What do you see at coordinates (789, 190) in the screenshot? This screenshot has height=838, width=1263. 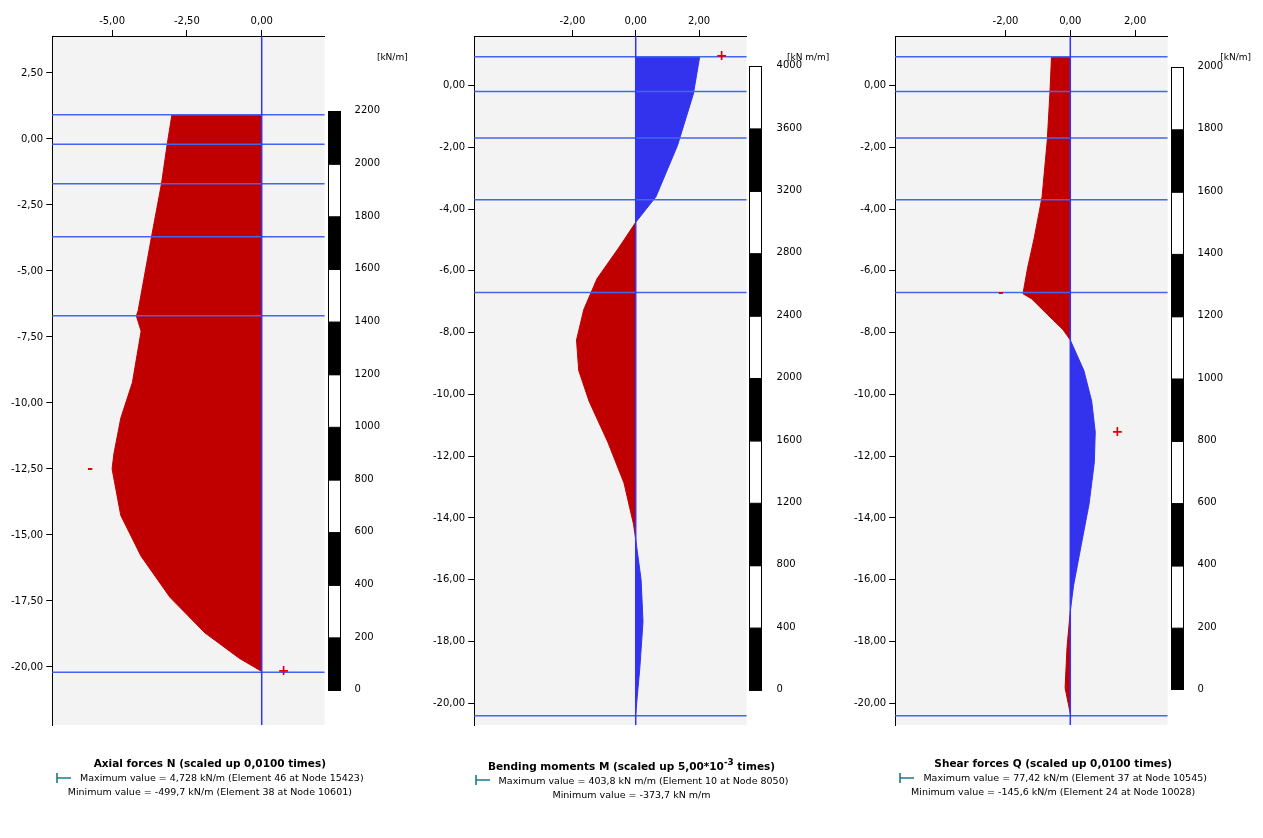 I see `y2-tick-label: 3200` at bounding box center [789, 190].